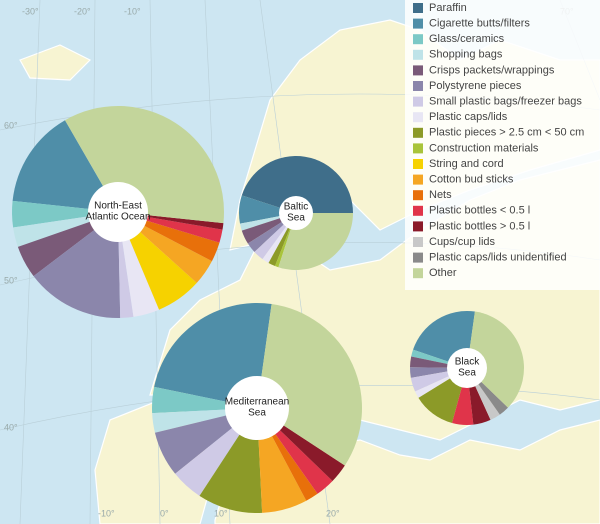  Describe the element at coordinates (471, 180) in the screenshot. I see `legend-label: Cotton bud sticks` at that location.